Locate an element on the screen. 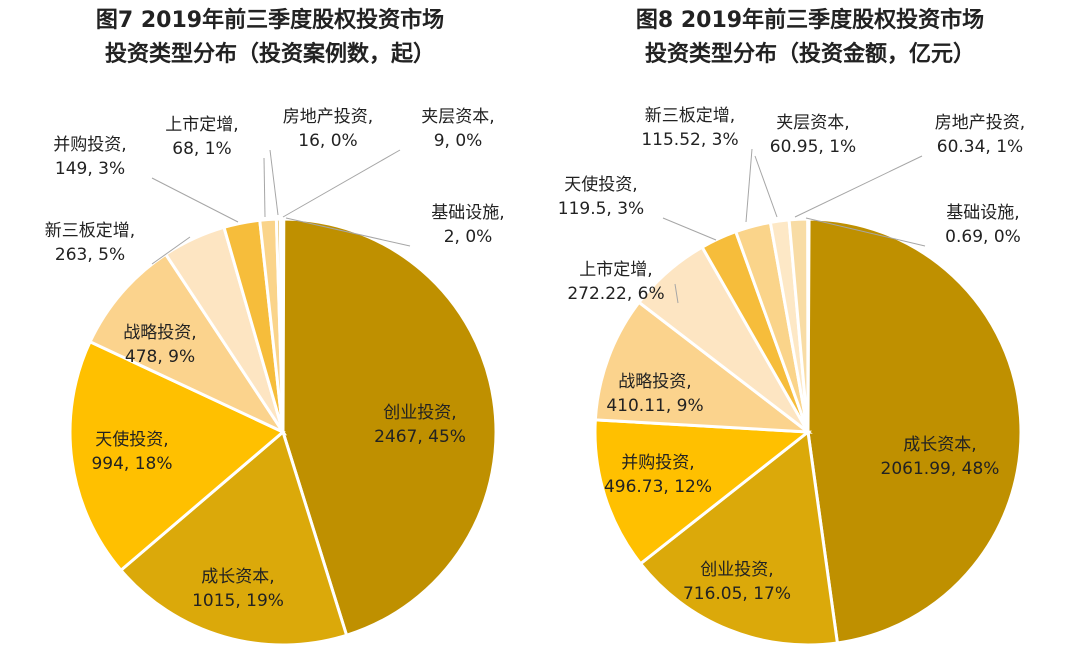 This screenshot has width=1080, height=663. chart1-title-line2: 投资类型分布（投资案例数，起） is located at coordinates (269, 54).